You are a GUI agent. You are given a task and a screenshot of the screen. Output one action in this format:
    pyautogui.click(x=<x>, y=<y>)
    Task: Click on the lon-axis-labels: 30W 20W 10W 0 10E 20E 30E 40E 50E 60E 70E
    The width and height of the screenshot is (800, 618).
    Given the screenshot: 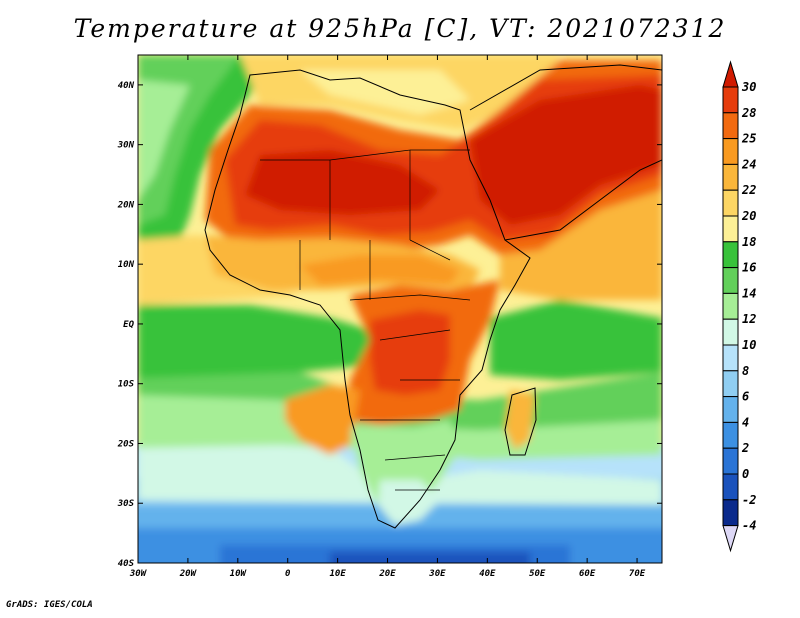 What is the action you would take?
    pyautogui.click(x=387, y=574)
    